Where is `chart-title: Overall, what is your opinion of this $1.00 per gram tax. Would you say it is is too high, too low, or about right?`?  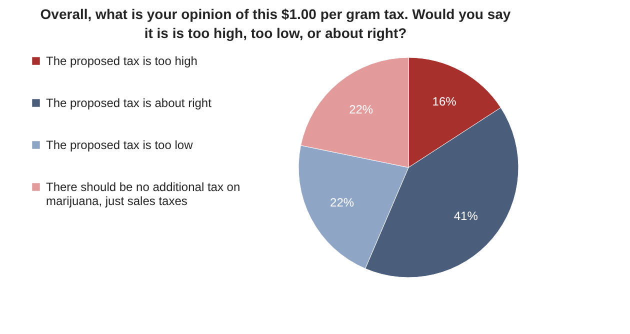 chart-title: Overall, what is your opinion of this $1.00 per gram tax. Would you say it is is too high, too low, or about right? is located at coordinates (275, 23).